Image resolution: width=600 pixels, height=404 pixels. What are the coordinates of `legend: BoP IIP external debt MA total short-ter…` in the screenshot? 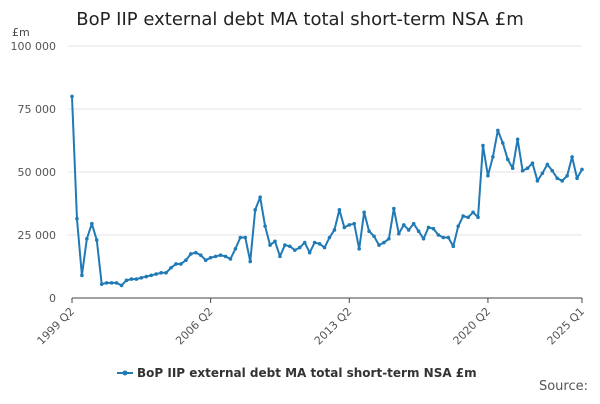 It's located at (297, 373).